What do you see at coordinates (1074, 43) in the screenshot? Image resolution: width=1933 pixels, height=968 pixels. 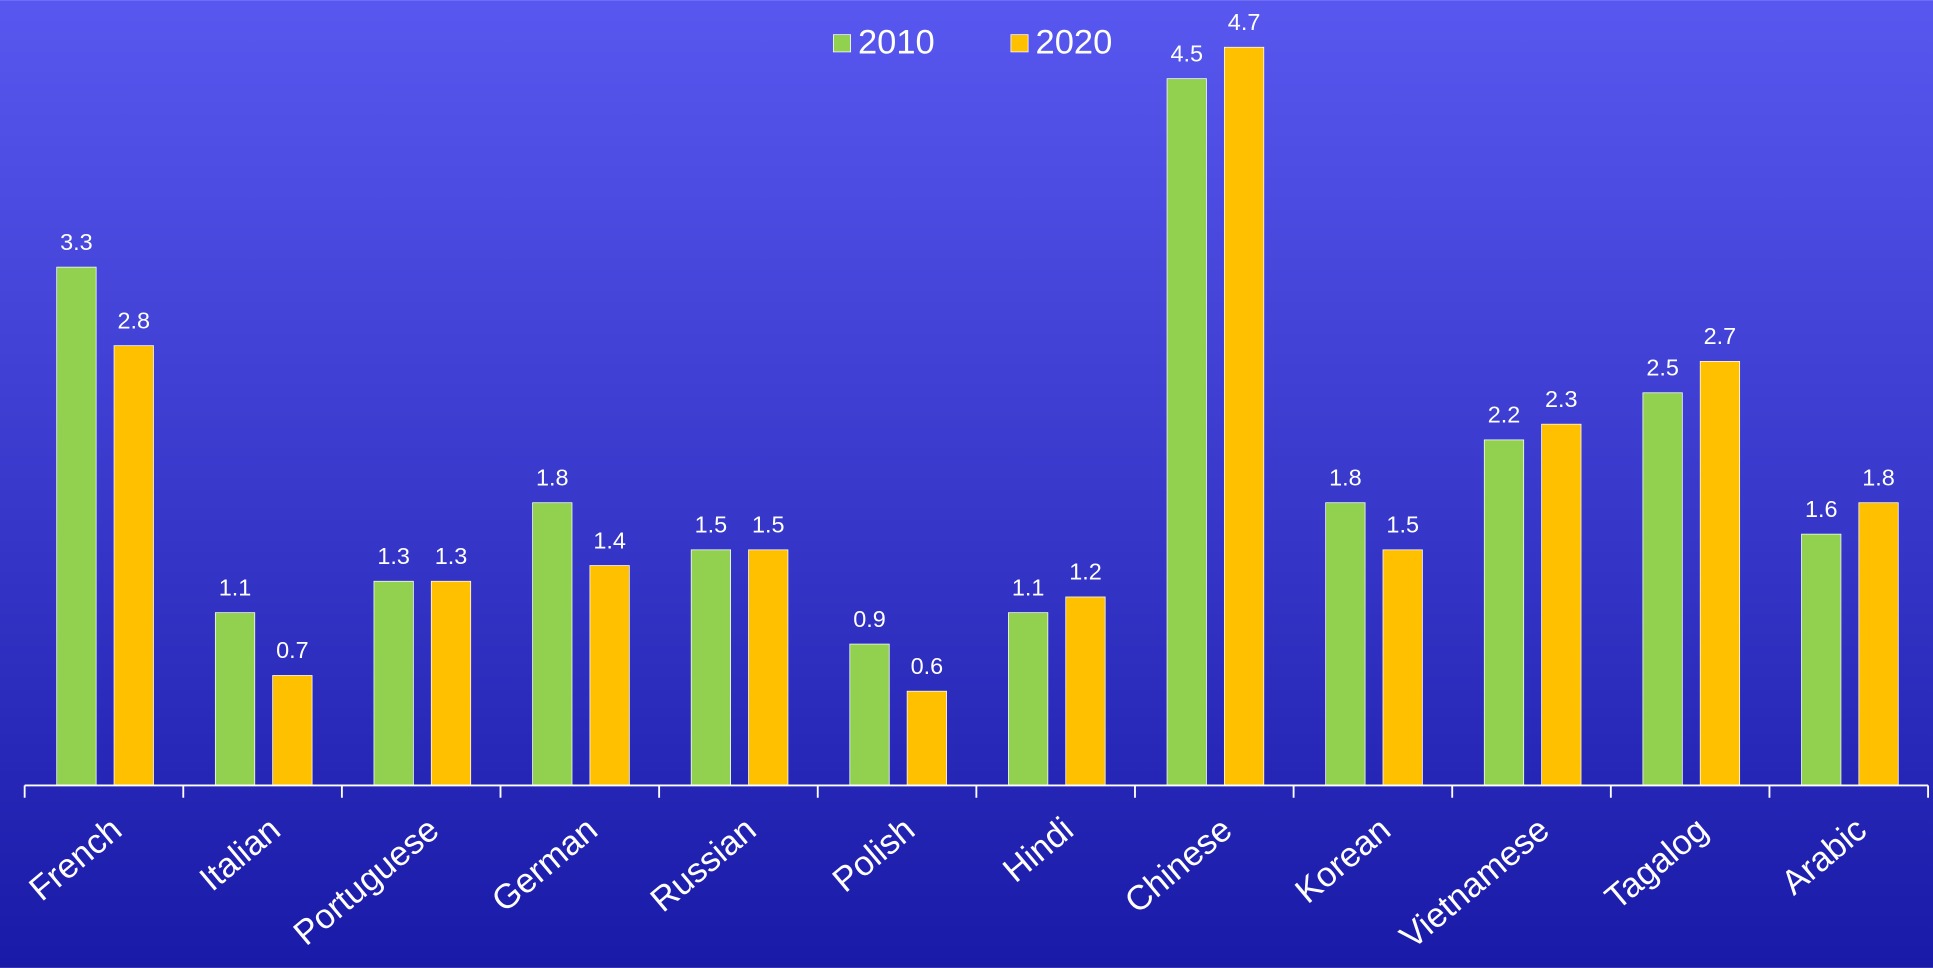 I see `legend-label: 2020` at bounding box center [1074, 43].